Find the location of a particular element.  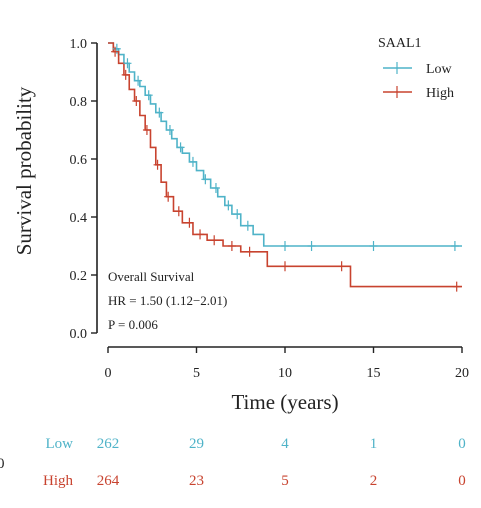

legend-label-low: Low is located at coordinates (439, 69).